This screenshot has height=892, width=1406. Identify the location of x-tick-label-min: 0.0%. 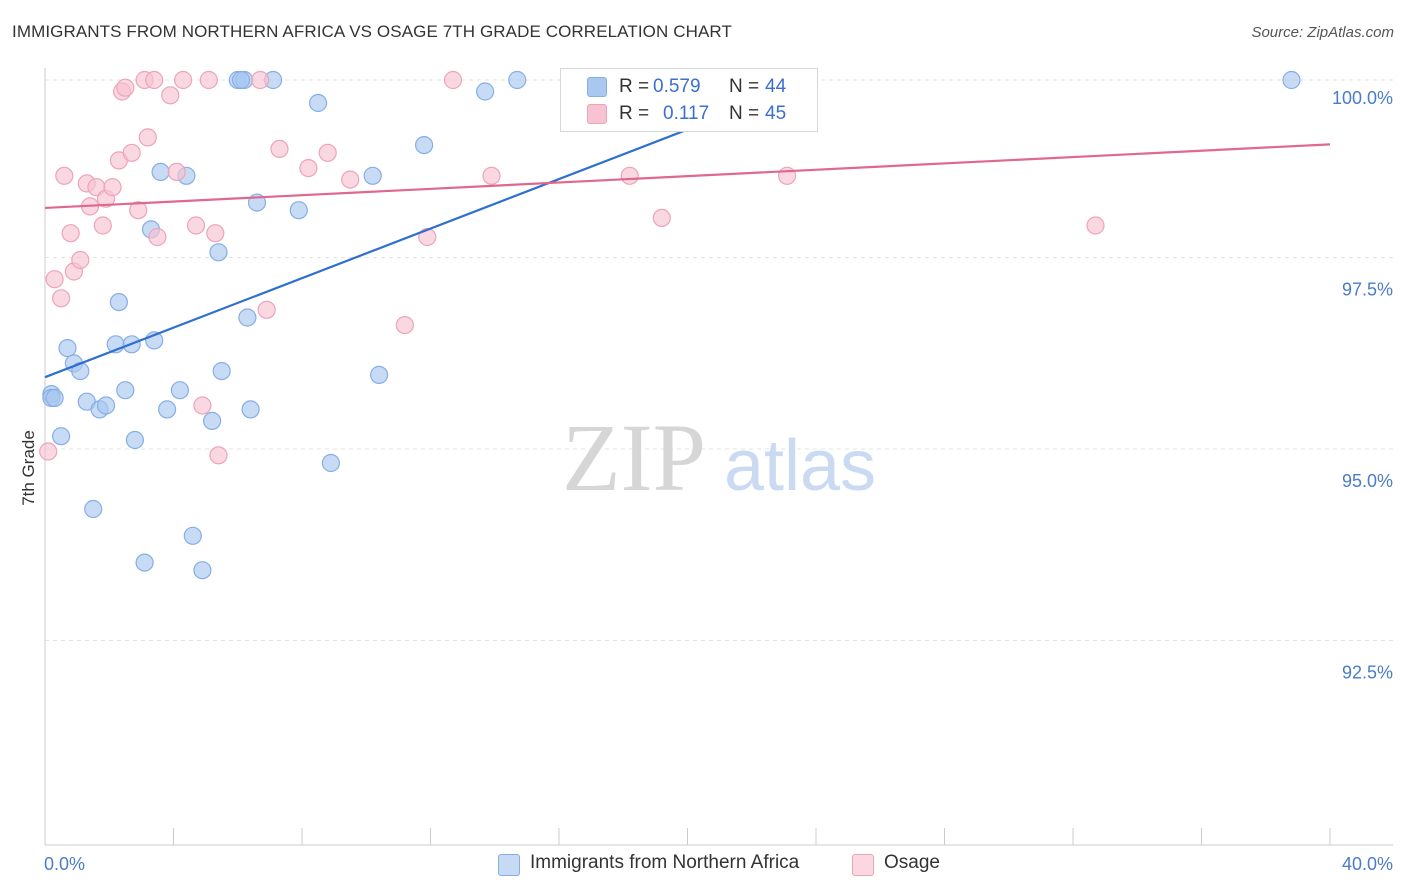
(64, 864).